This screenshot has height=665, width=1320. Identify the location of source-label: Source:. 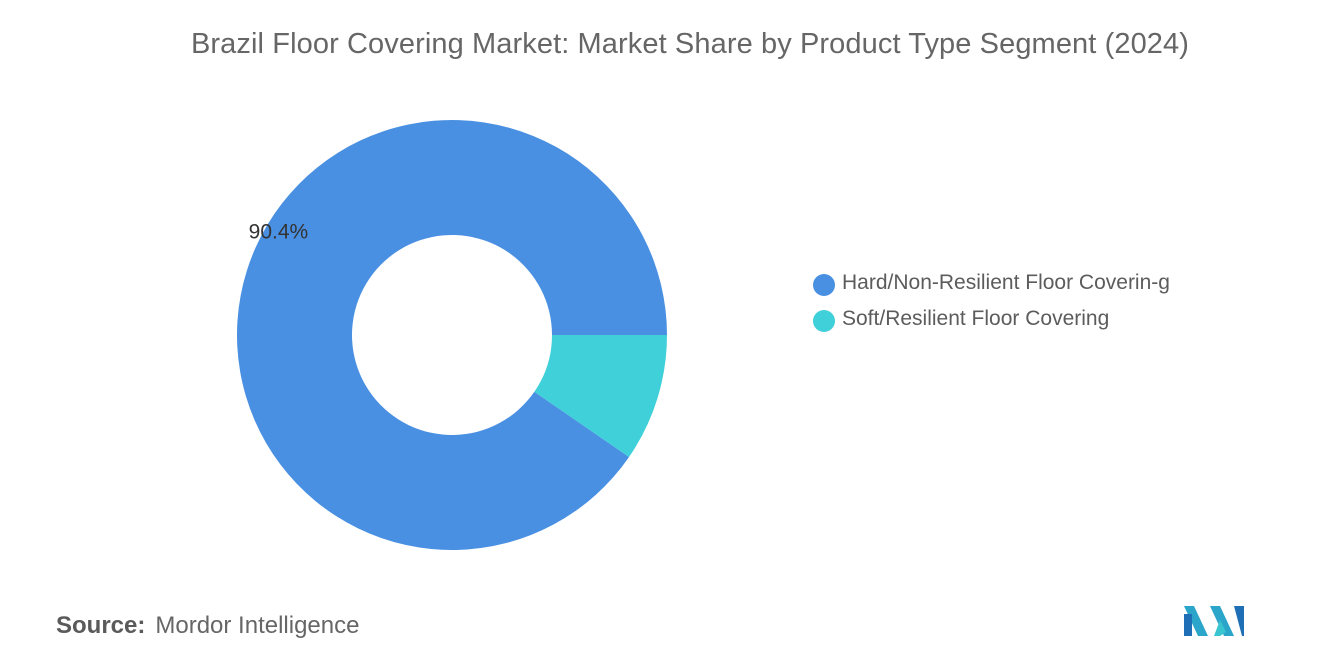
(101, 625).